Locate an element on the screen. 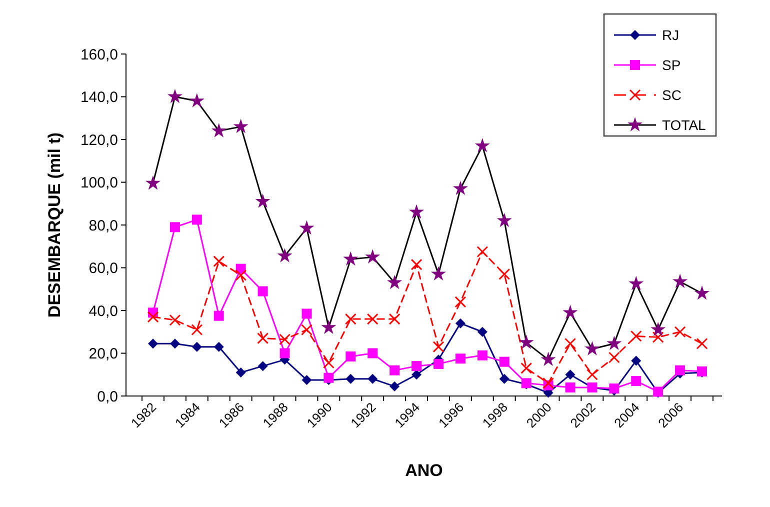 The image size is (770, 507). legend-label: TOTAL is located at coordinates (684, 124).